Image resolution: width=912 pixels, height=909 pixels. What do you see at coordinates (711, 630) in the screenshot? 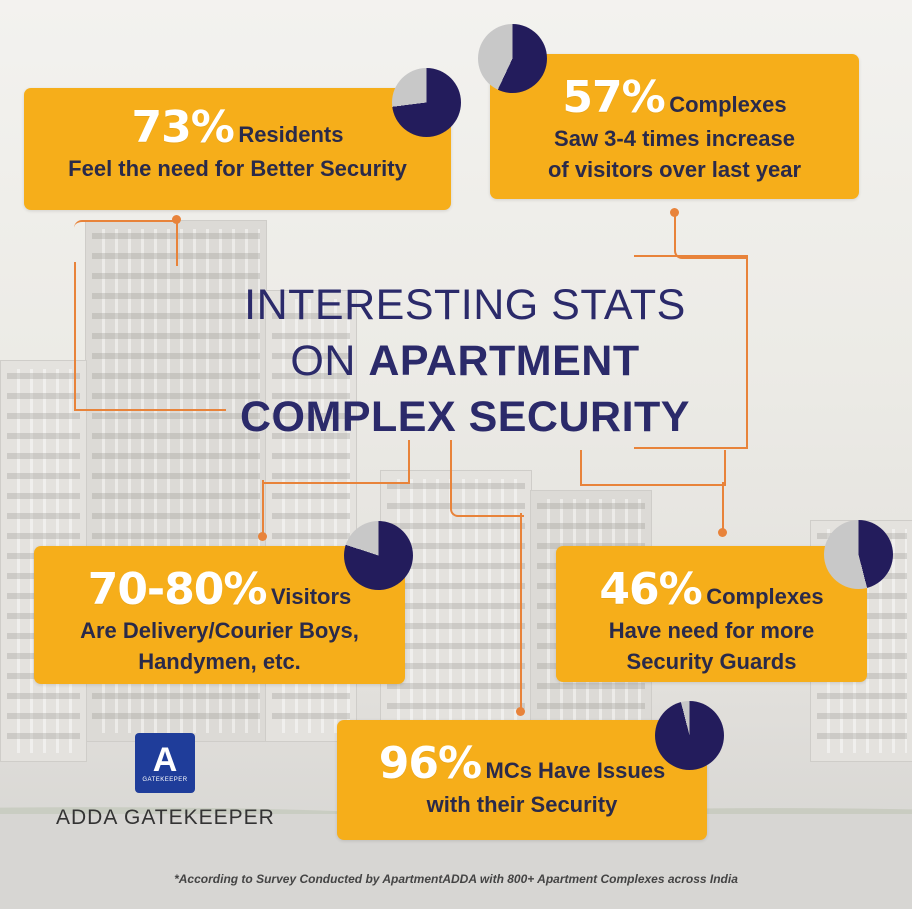
I see `stat-text-line: Have need for more` at bounding box center [711, 630].